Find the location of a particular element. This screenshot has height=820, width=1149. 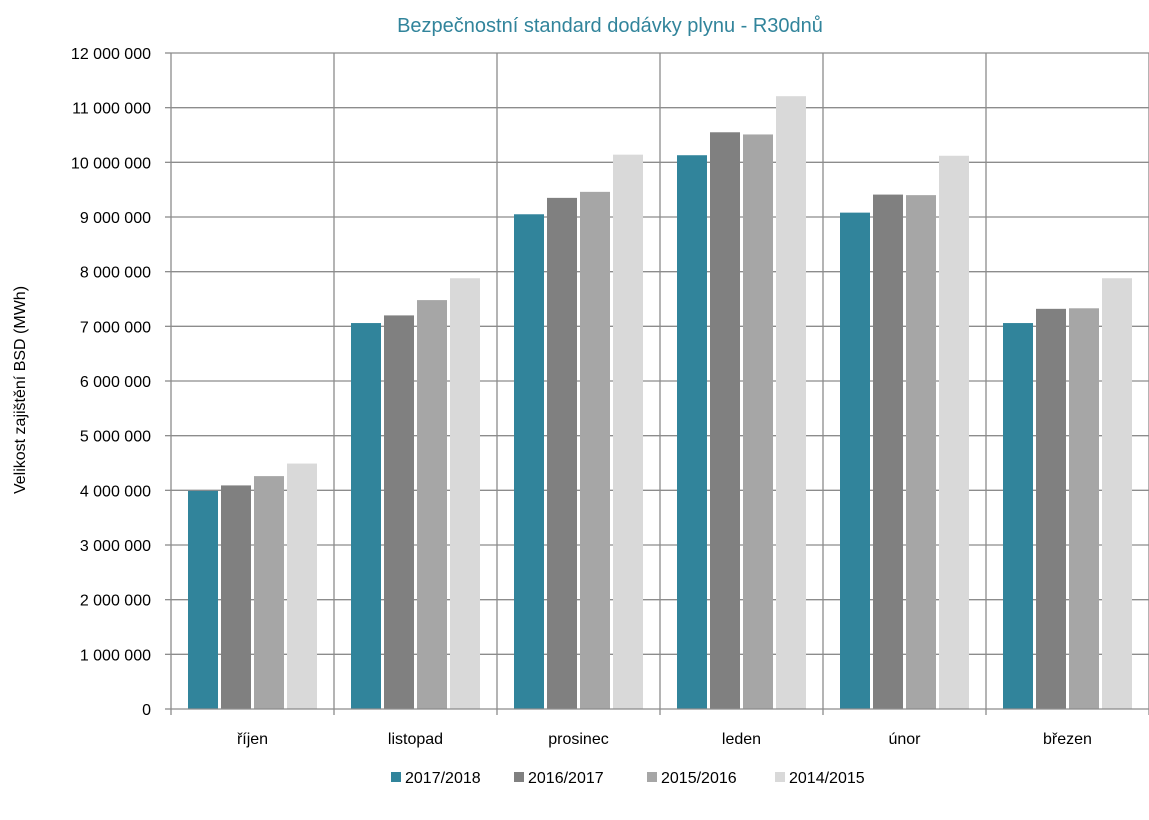

y-tick-label: 4 000 000 is located at coordinates (115, 491).